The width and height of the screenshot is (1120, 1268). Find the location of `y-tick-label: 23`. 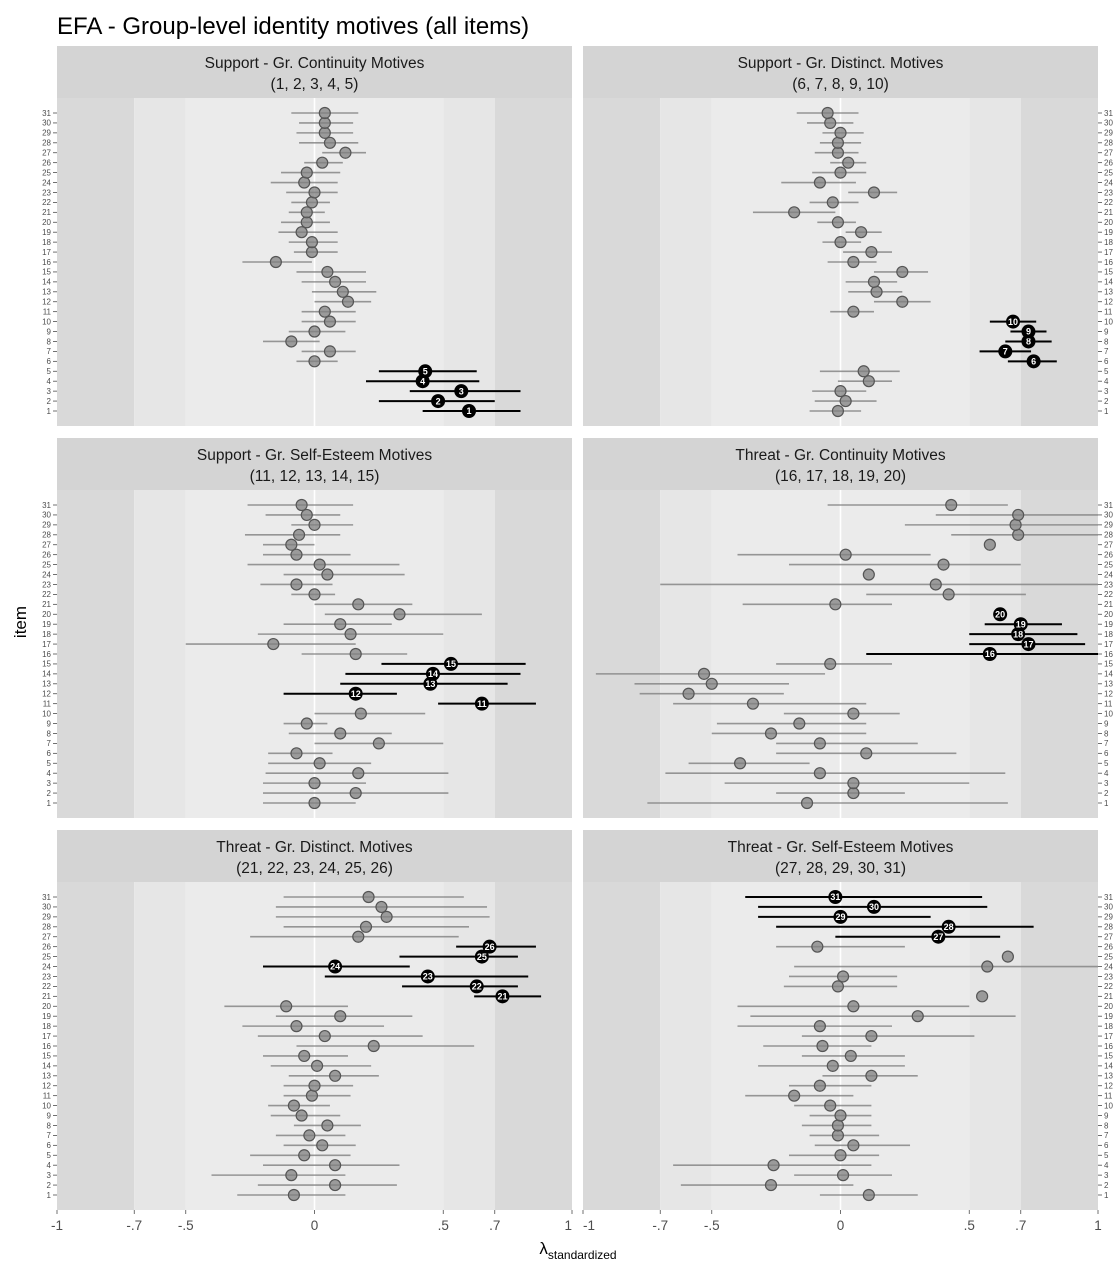

y-tick-label: 23 is located at coordinates (1108, 584).